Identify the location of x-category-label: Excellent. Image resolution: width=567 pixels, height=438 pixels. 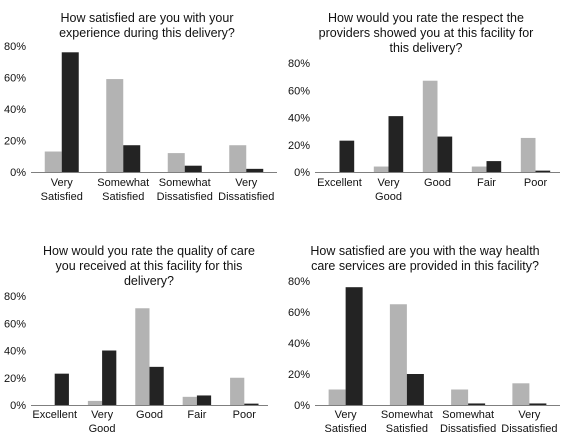
(54, 415).